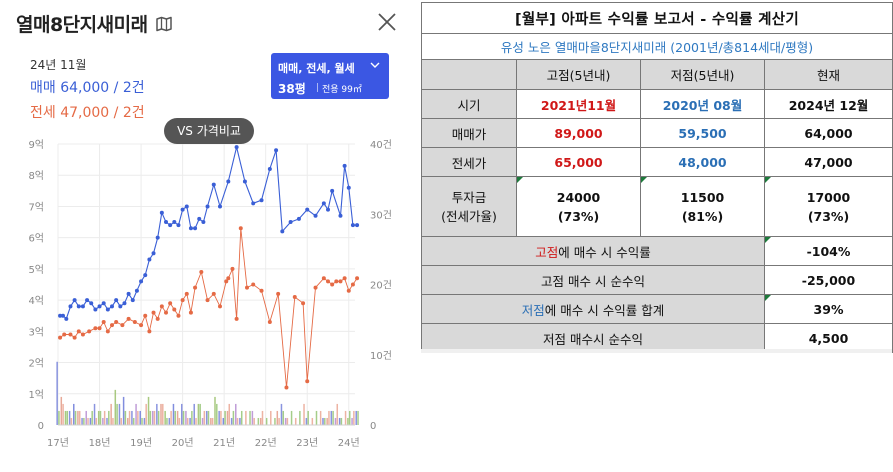  I want to click on period-now: 2024년 12월, so click(828, 104).